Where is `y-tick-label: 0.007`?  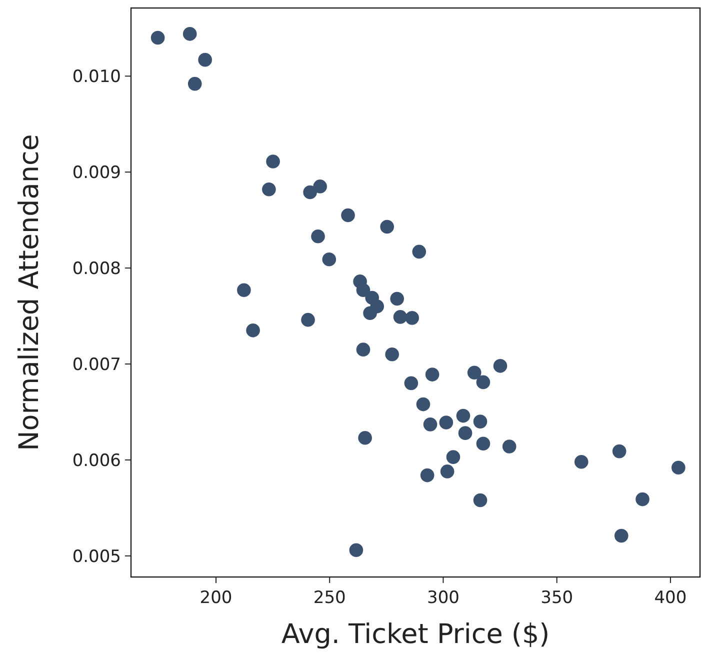
y-tick-label: 0.007 is located at coordinates (96, 364).